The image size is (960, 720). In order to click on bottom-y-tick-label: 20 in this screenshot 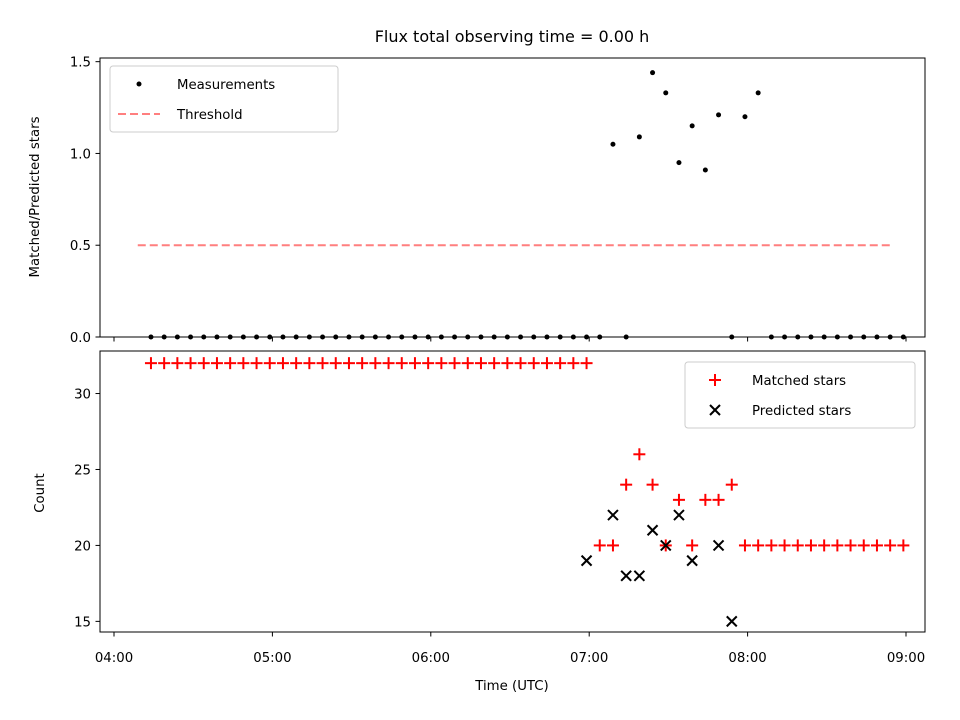, I will do `click(82, 546)`.